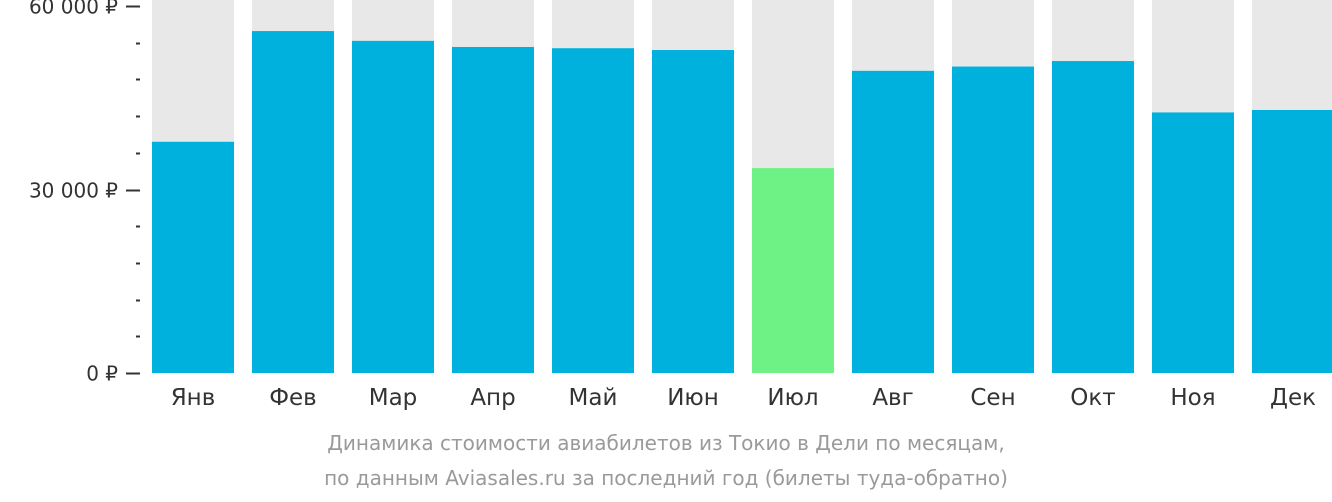 This screenshot has width=1332, height=502. What do you see at coordinates (693, 398) in the screenshot?
I see `x-tick-label: Июн` at bounding box center [693, 398].